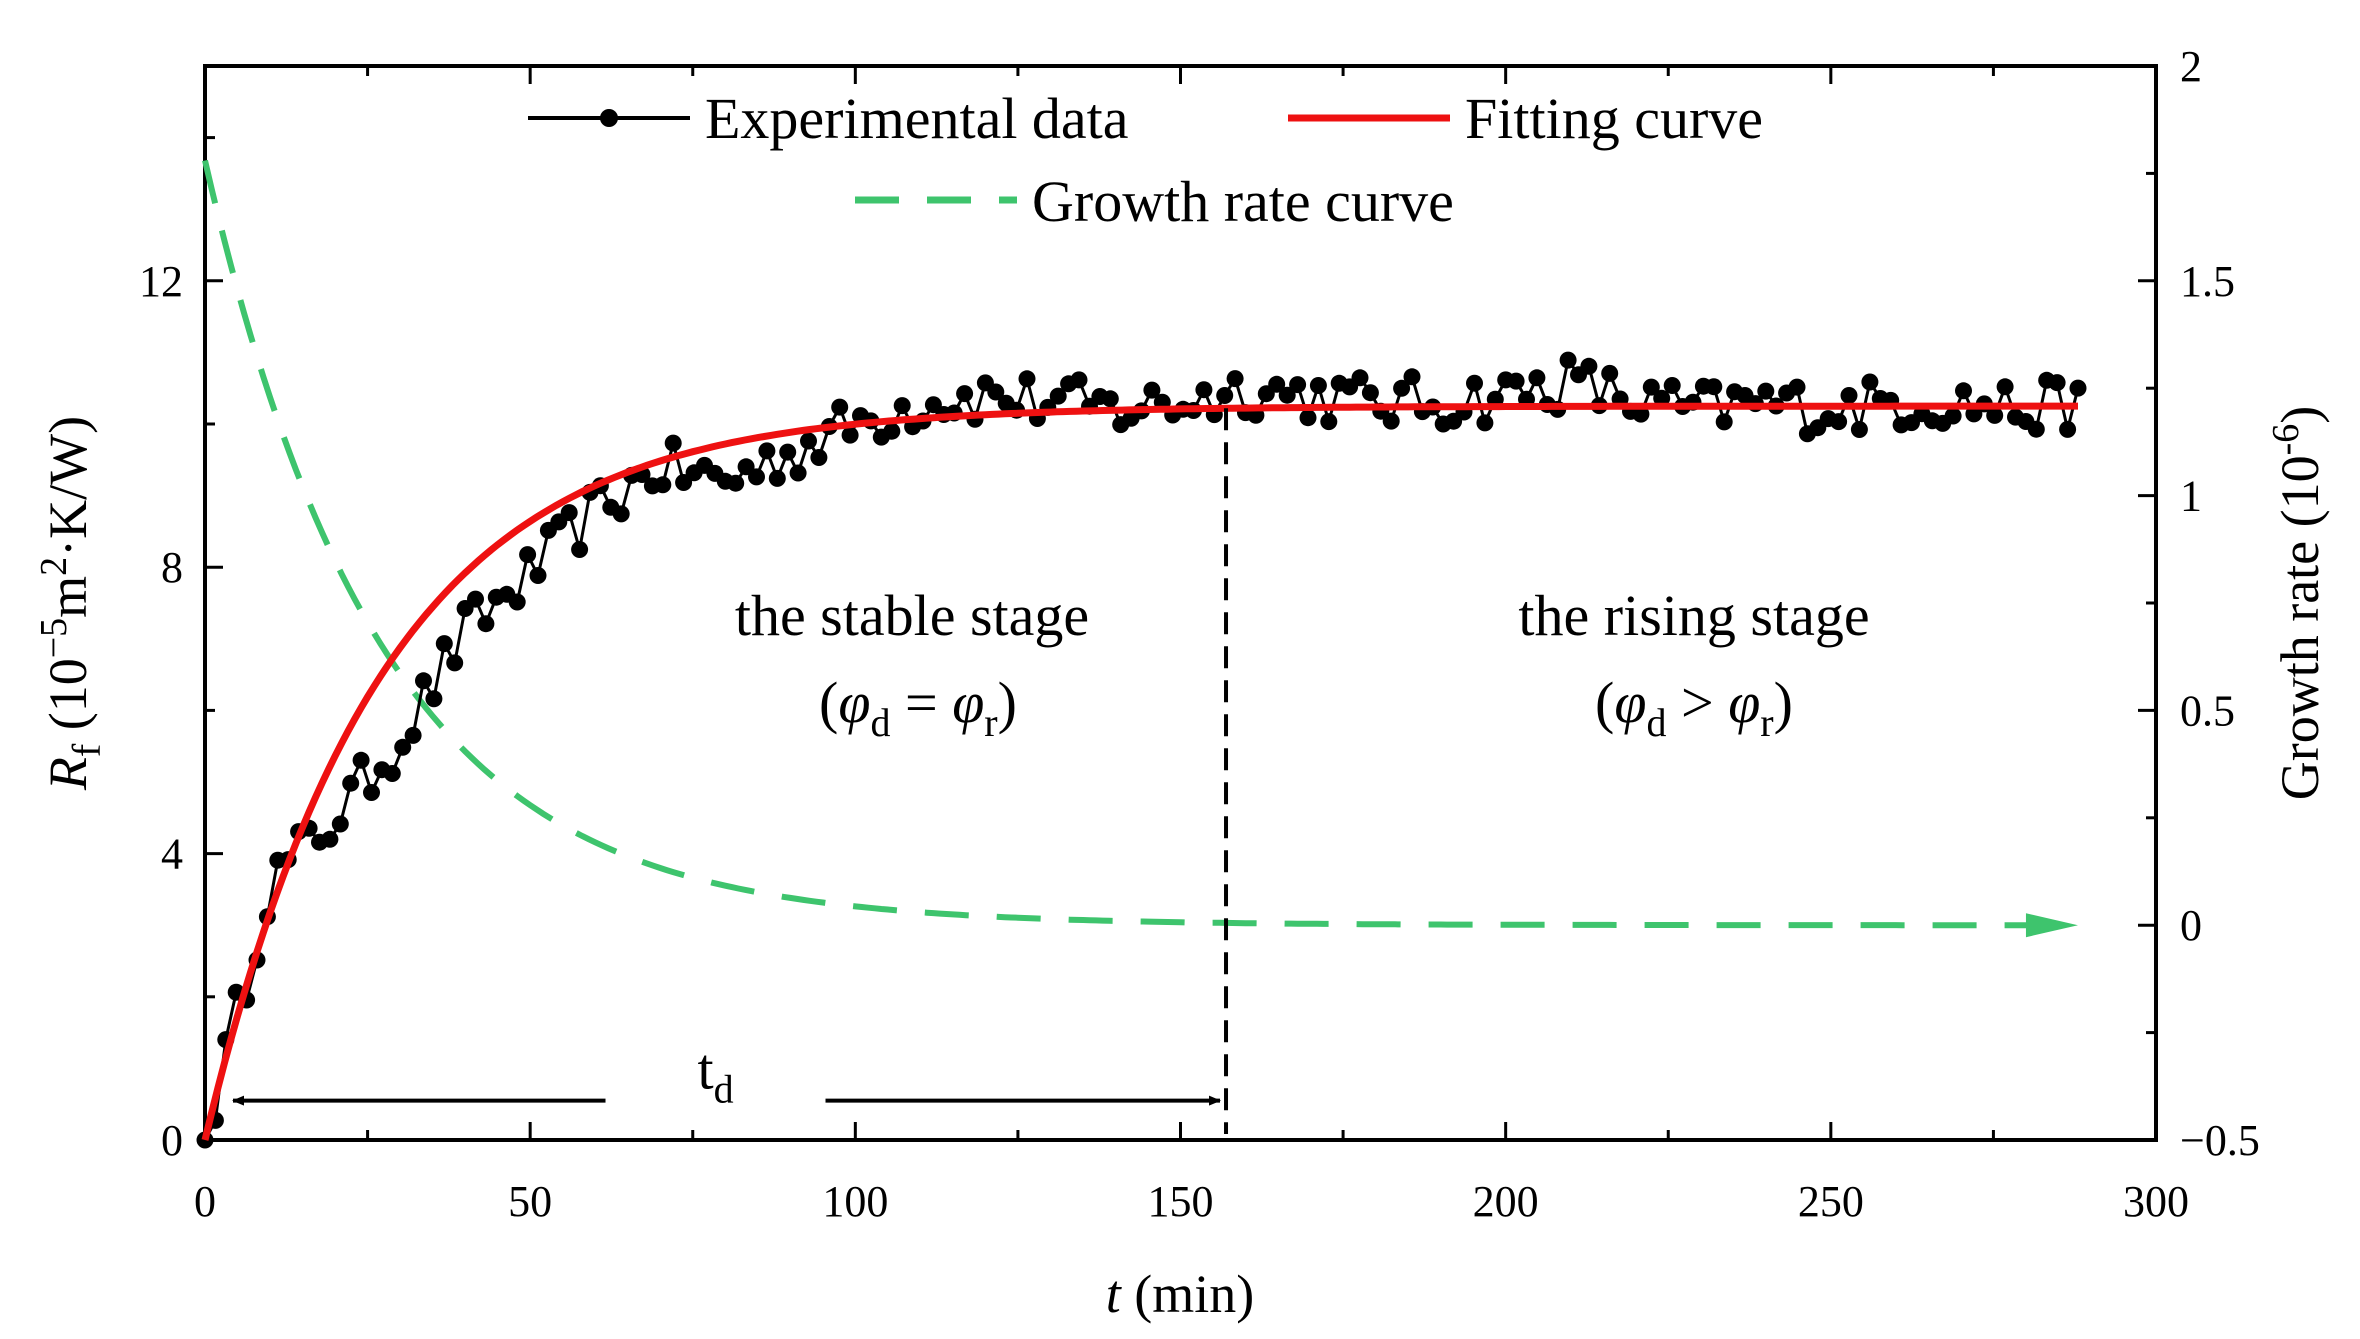  Describe the element at coordinates (172, 854) in the screenshot. I see `y-left-tick-label: 4` at that location.